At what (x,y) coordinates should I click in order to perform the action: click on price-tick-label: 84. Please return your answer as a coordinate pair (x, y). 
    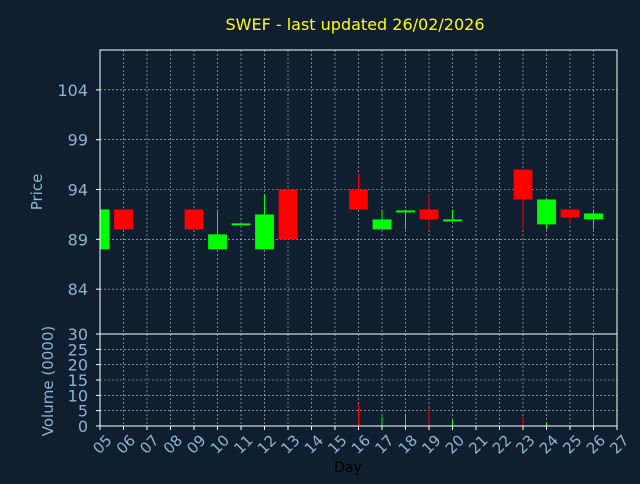
    Looking at the image, I should click on (78, 289).